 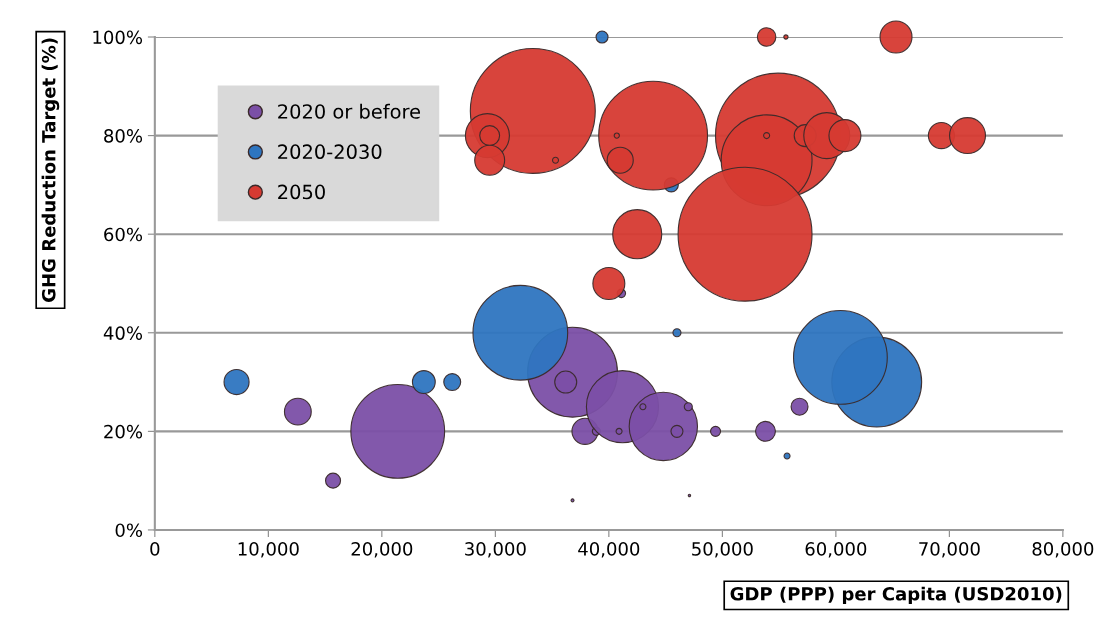 What do you see at coordinates (349, 111) in the screenshot?
I see `legend-label: 2020 or before` at bounding box center [349, 111].